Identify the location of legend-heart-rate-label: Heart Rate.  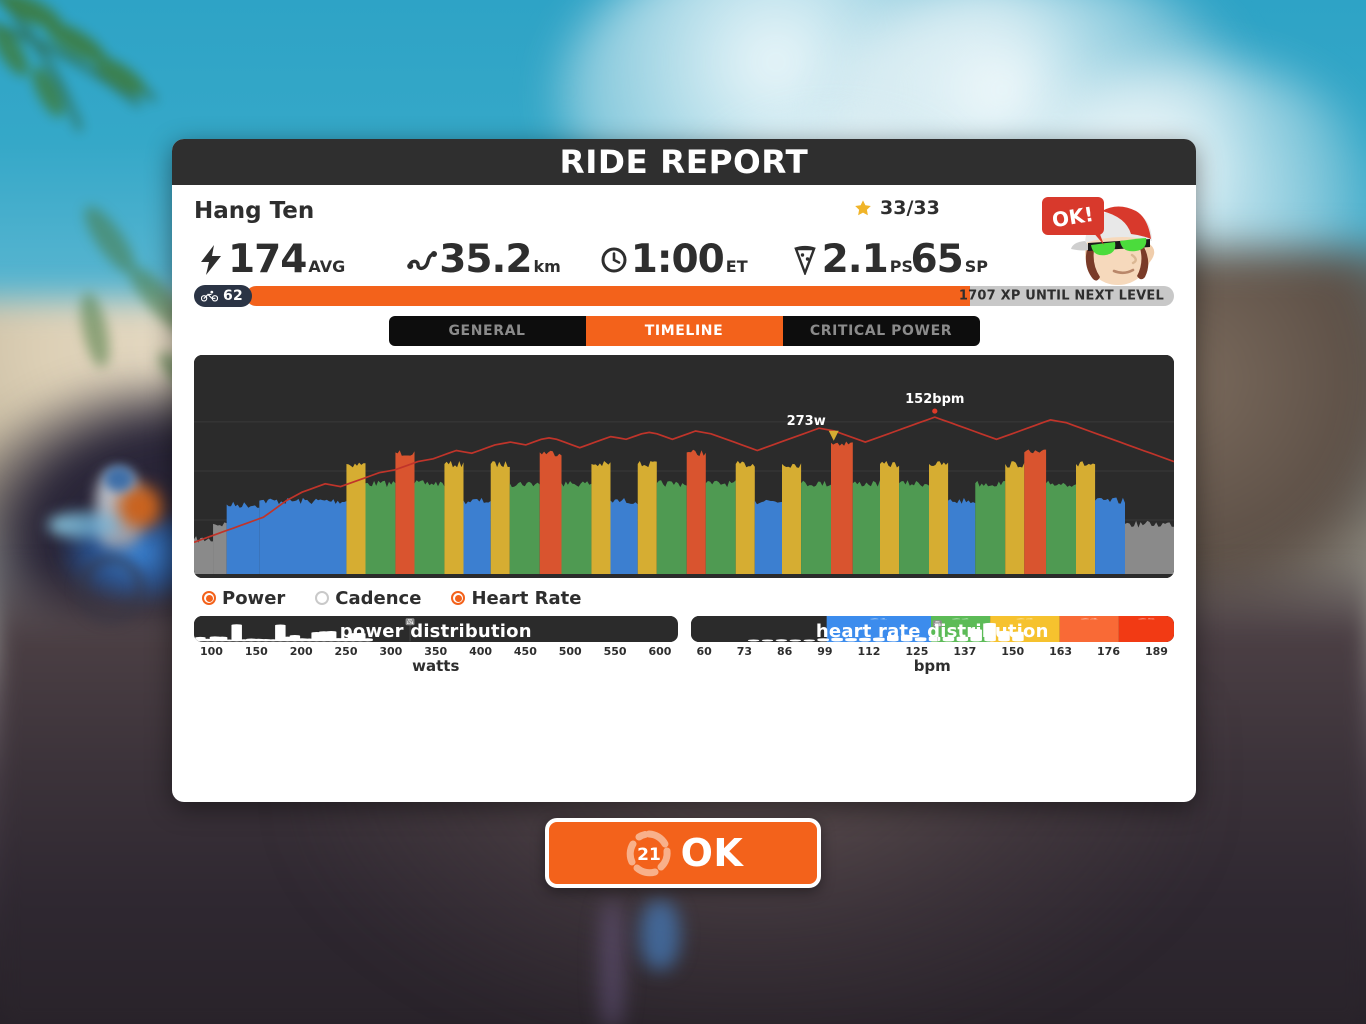
(526, 598).